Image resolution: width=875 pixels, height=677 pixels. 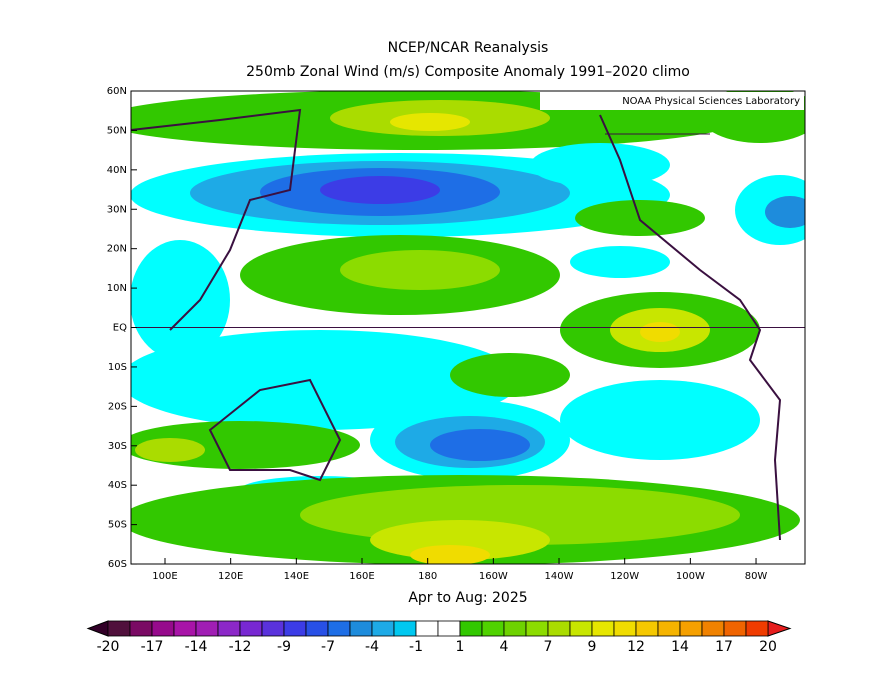 I want to click on x-tick-label: 140E, so click(x=296, y=576).